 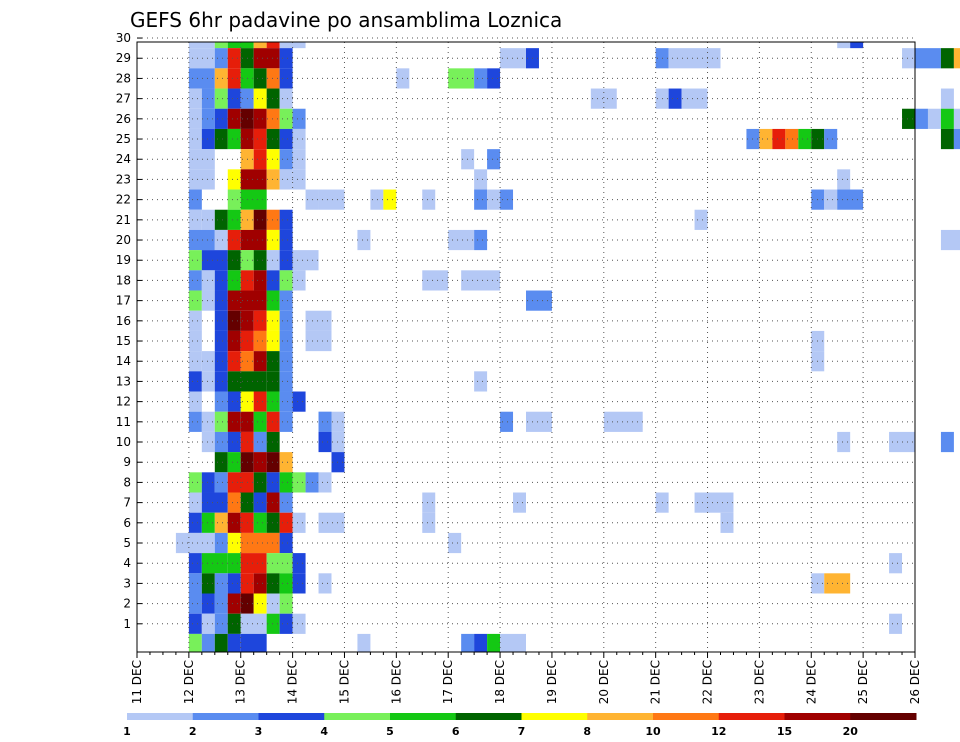 I want to click on y-tick-label: 10, so click(x=123, y=442).